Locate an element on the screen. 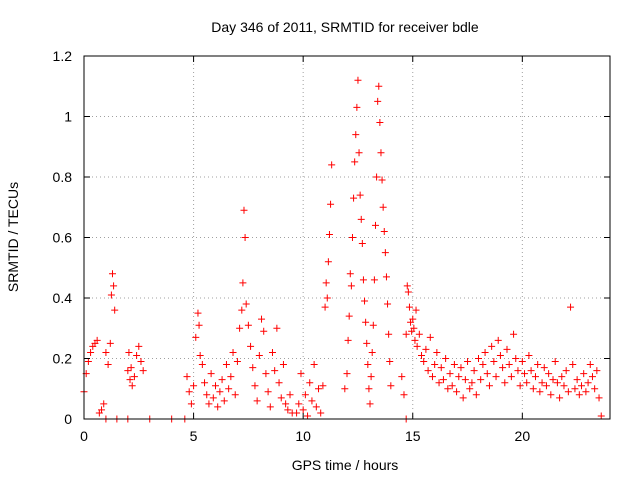 This screenshot has height=480, width=640. y-tick-label: 0.4 is located at coordinates (63, 298).